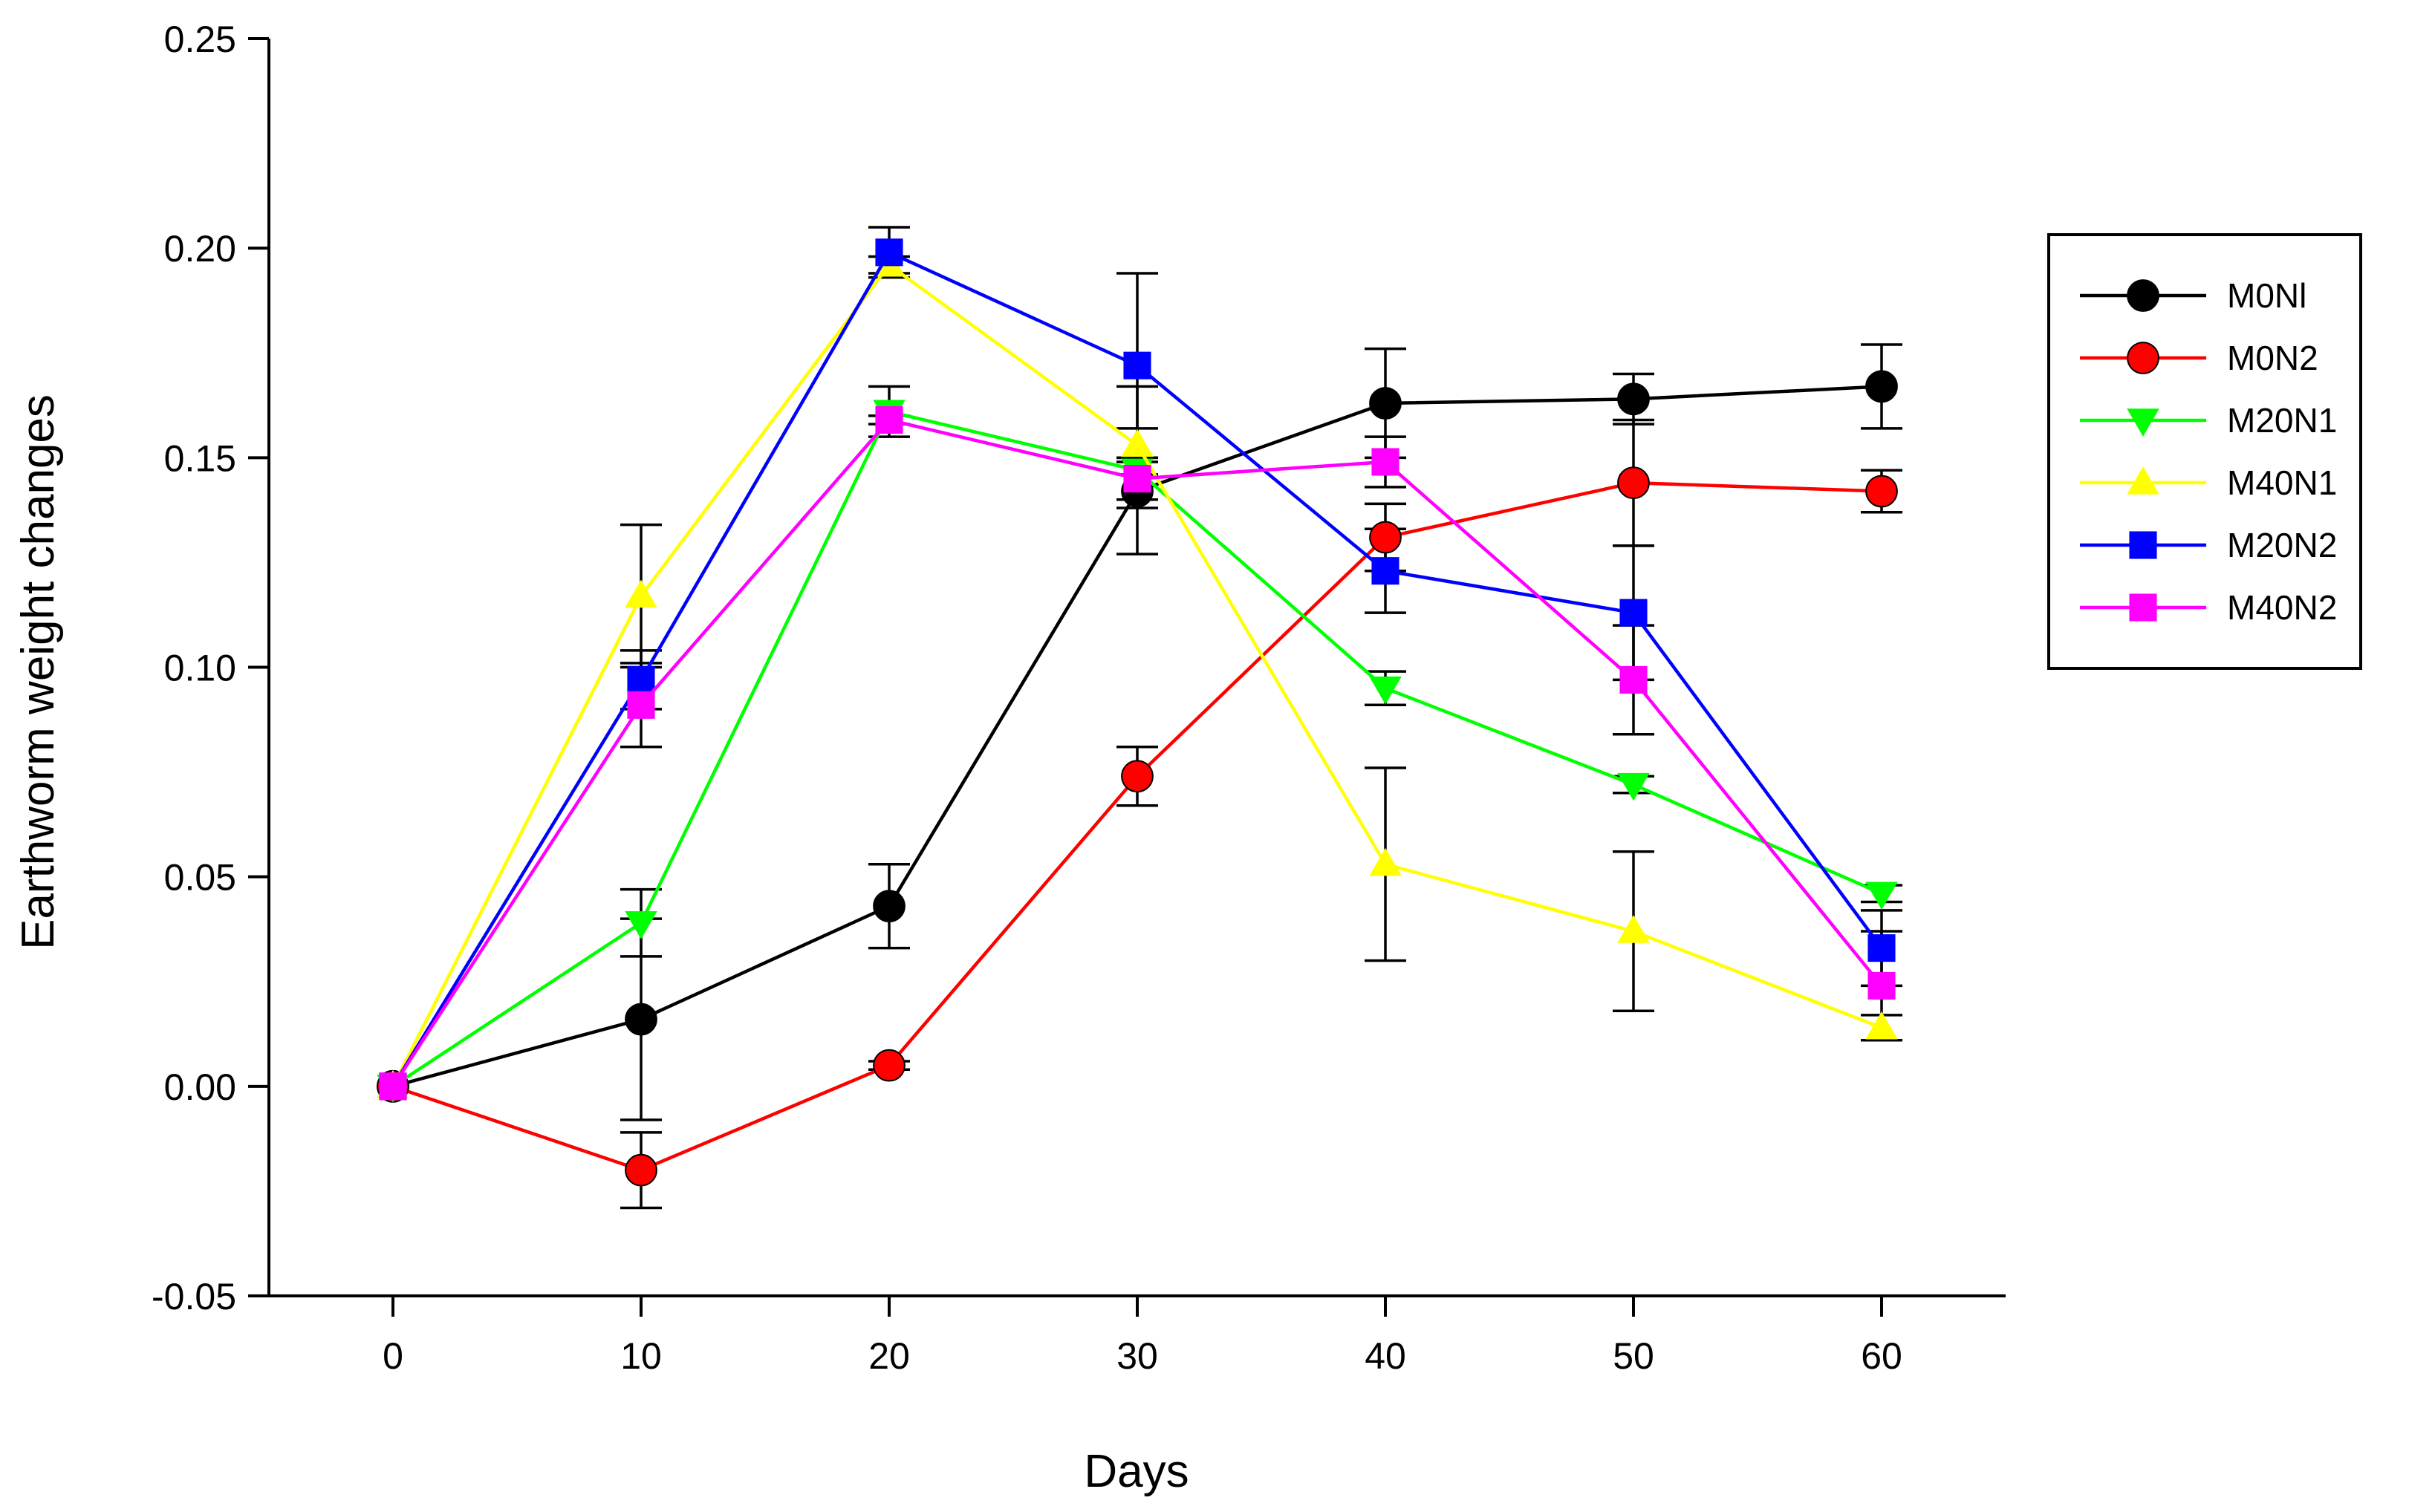 The height and width of the screenshot is (1512, 2435). Describe the element at coordinates (1385, 1356) in the screenshot. I see `x-tick-label: 40` at that location.